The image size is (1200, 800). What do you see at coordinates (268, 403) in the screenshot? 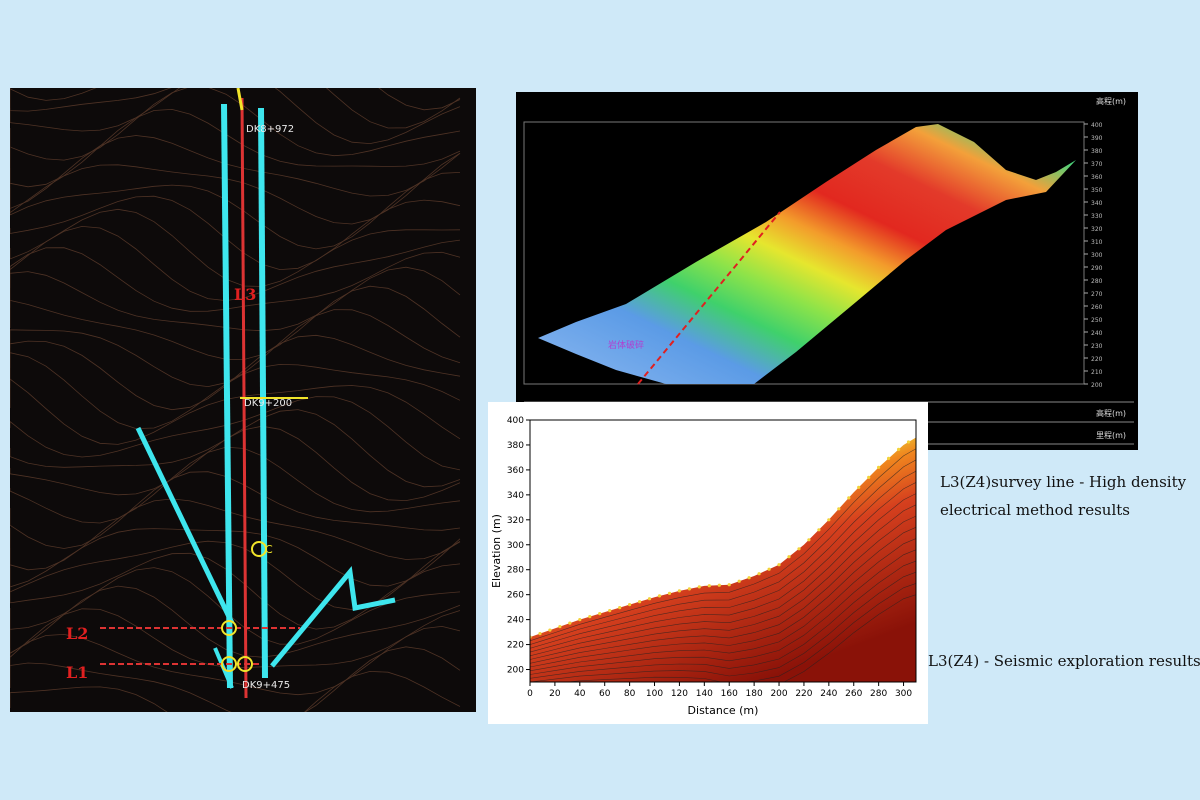
I see `station-label-mid: DK9+200` at bounding box center [268, 403].